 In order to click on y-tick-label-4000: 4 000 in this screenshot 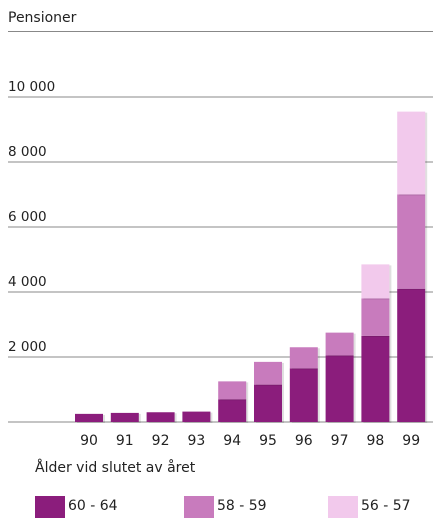, I will do `click(27, 282)`.